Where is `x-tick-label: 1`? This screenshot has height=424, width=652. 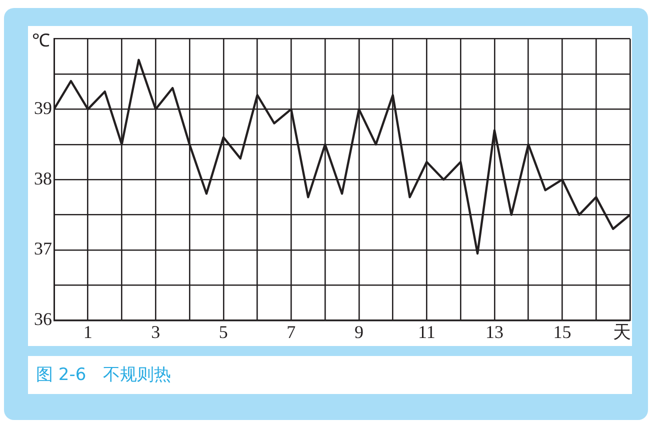 x-tick-label: 1 is located at coordinates (87, 332).